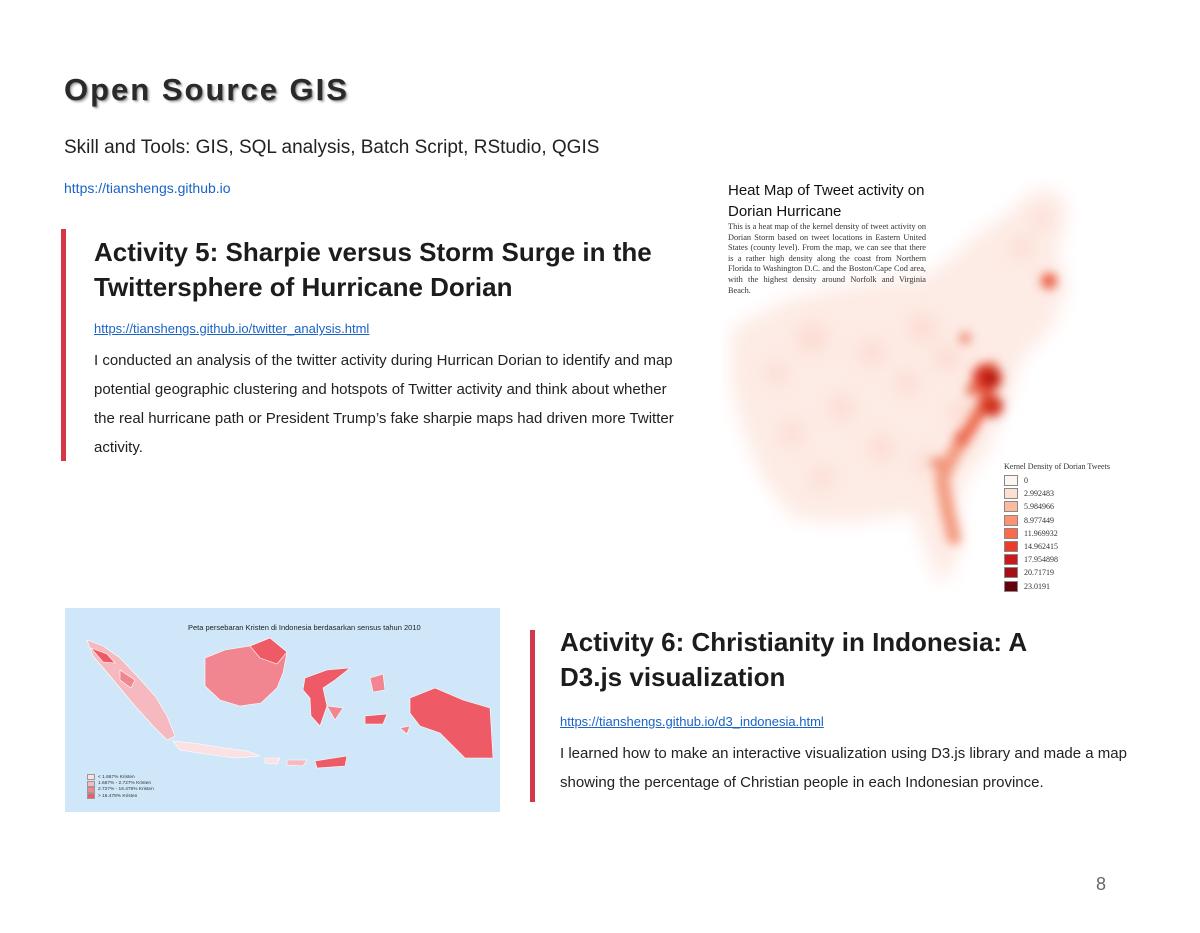  I want to click on indonesia-legend-label: 1.667% - 2.727% Kristen, so click(125, 784).